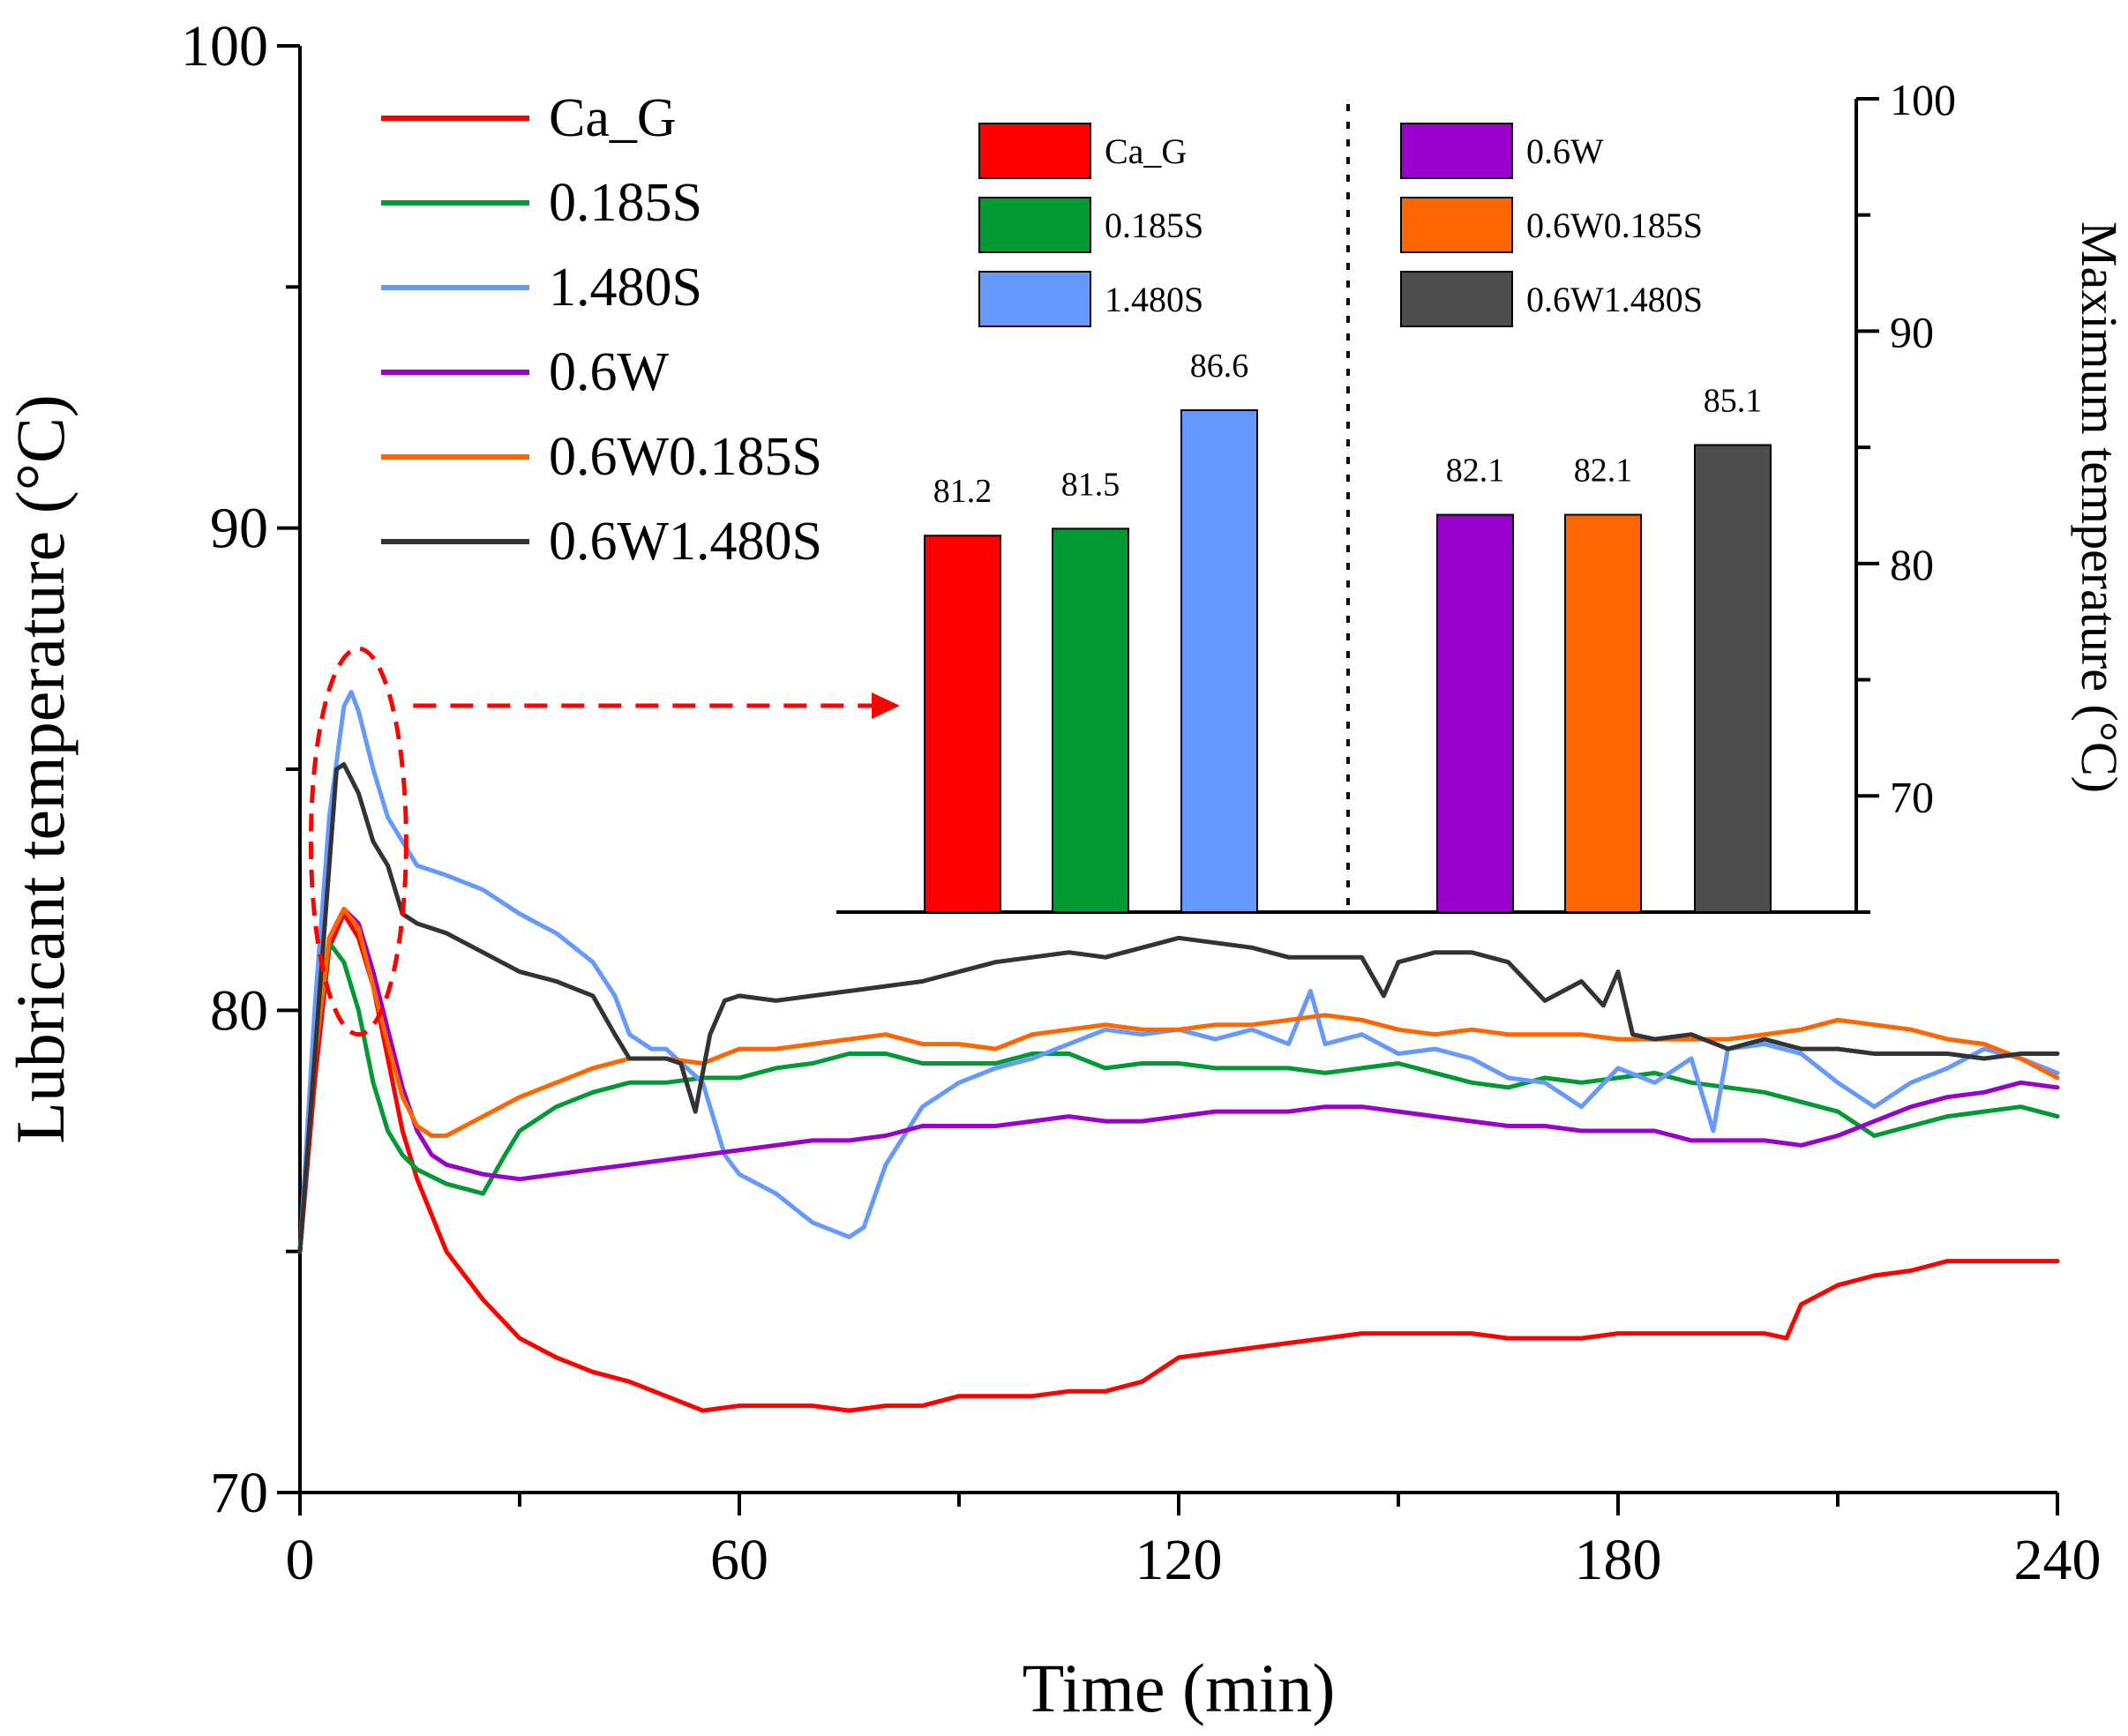  What do you see at coordinates (239, 529) in the screenshot?
I see `y-tick-label: 90` at bounding box center [239, 529].